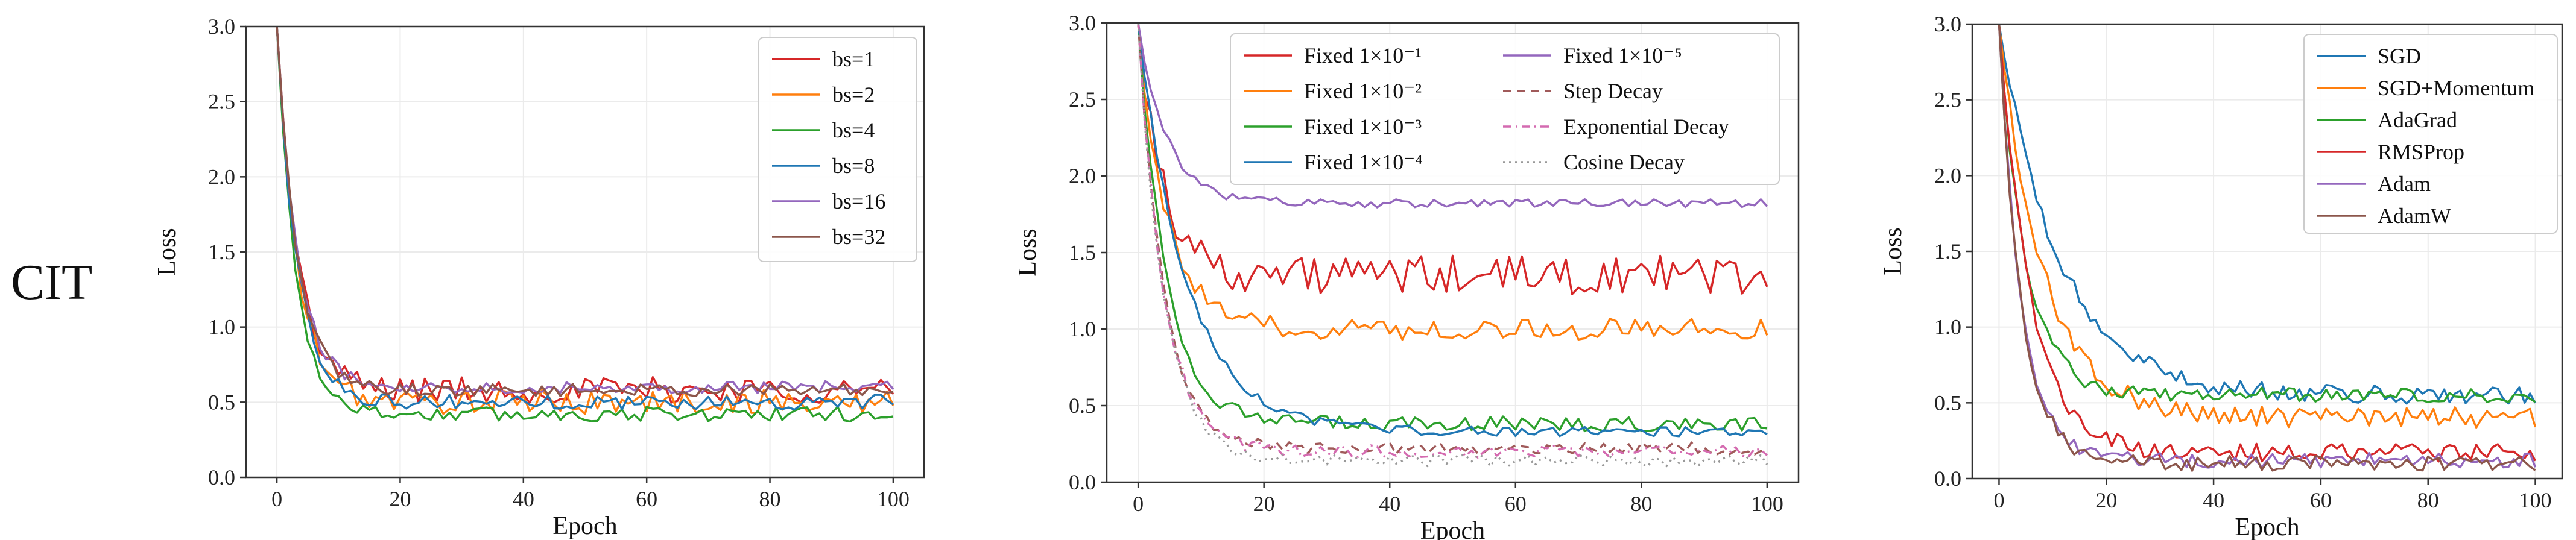 This screenshot has height=540, width=2576. What do you see at coordinates (2414, 216) in the screenshot?
I see `legend-label: AdamW` at bounding box center [2414, 216].